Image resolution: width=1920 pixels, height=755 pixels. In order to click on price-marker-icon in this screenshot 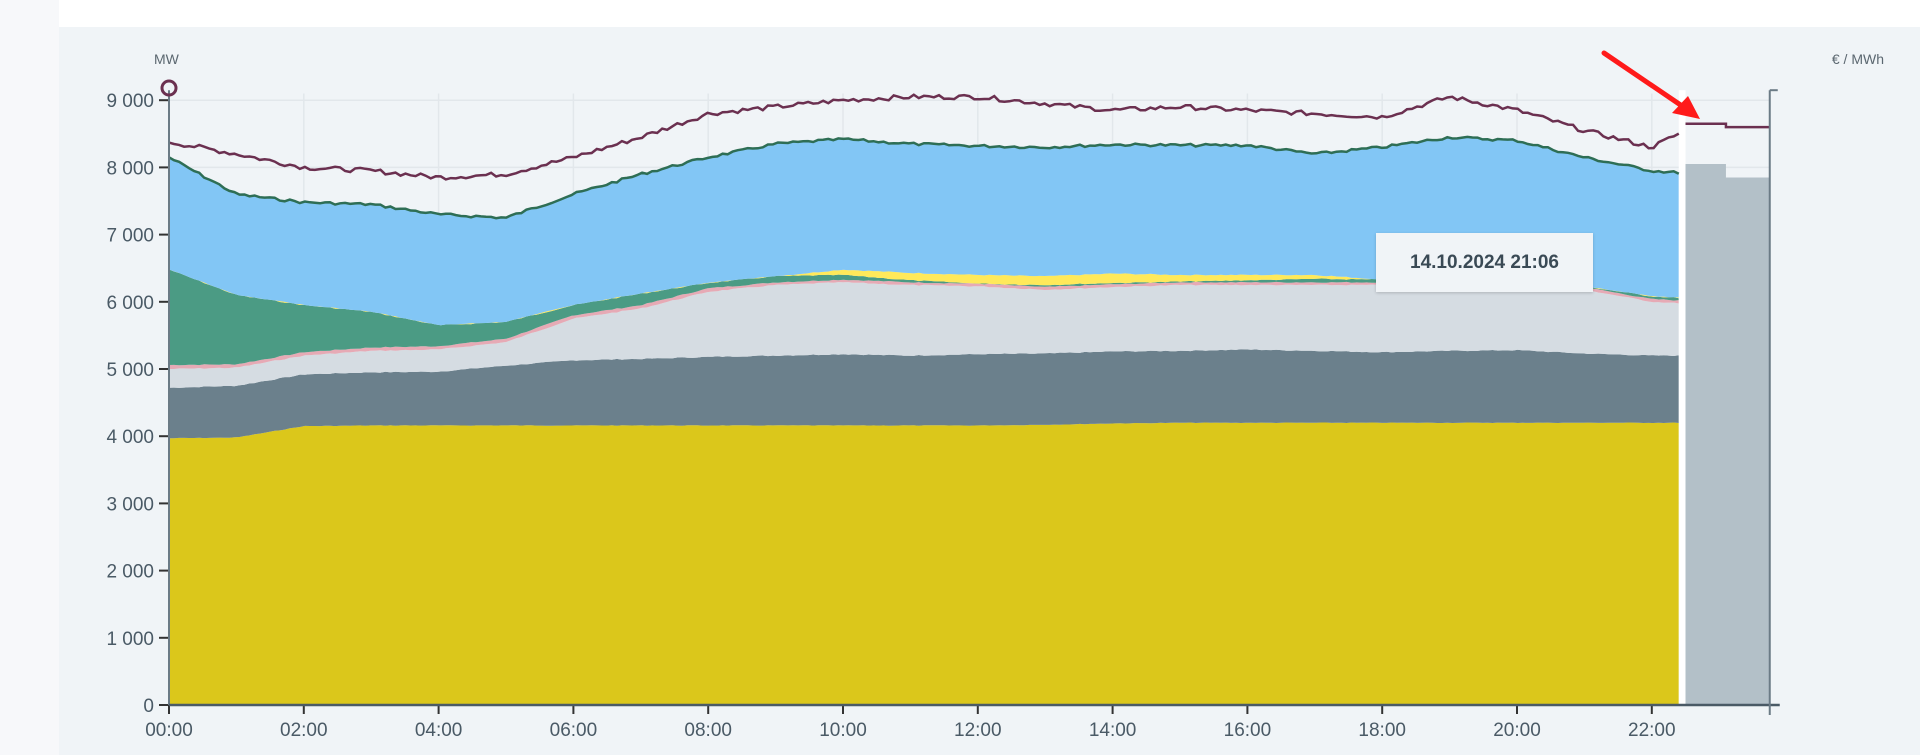, I will do `click(169, 88)`.